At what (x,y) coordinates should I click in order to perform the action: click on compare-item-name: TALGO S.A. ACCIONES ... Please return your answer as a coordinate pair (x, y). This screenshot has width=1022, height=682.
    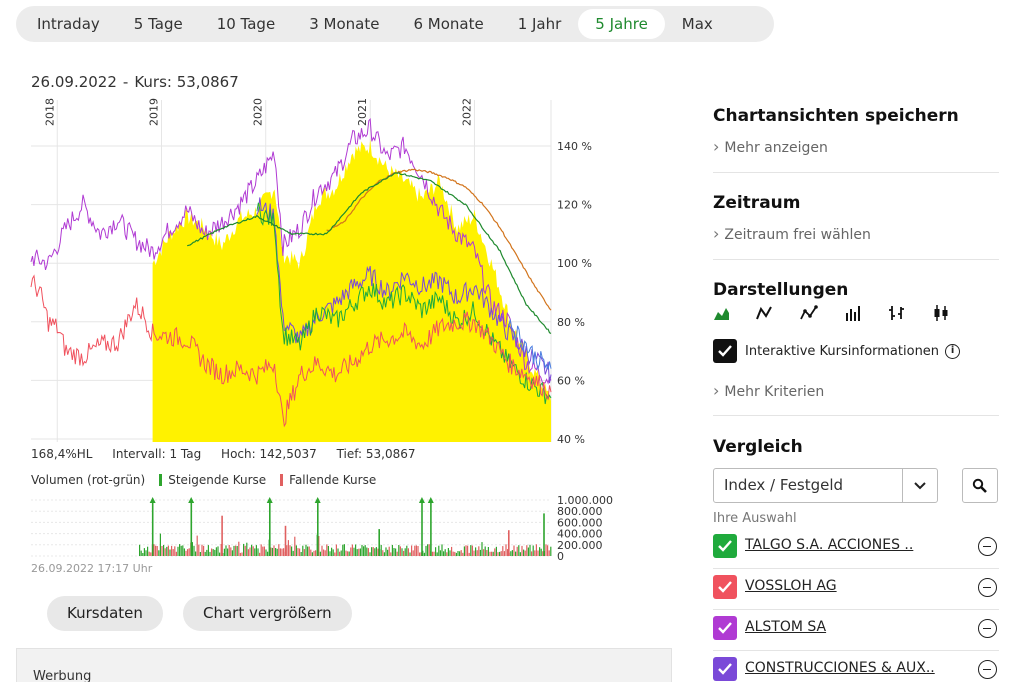
    Looking at the image, I should click on (829, 545).